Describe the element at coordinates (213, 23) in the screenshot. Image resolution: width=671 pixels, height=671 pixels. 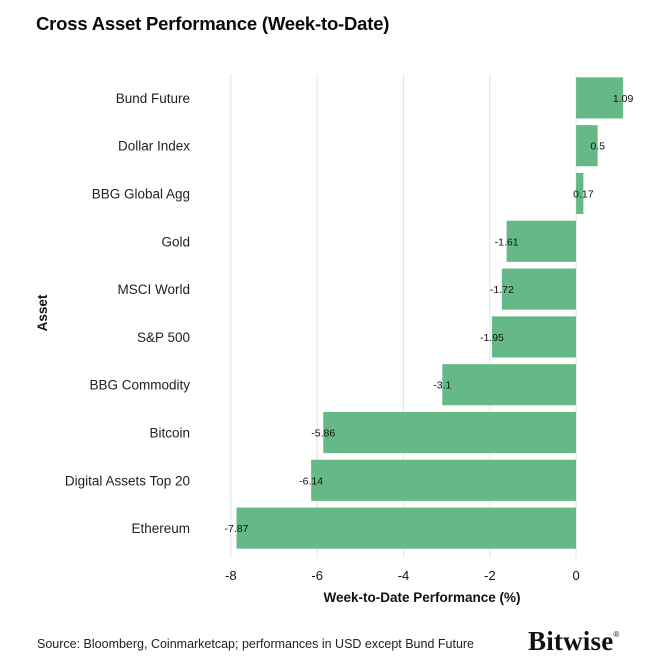
I see `chart-title: Cross Asset Performance (Week-to-Date)` at that location.